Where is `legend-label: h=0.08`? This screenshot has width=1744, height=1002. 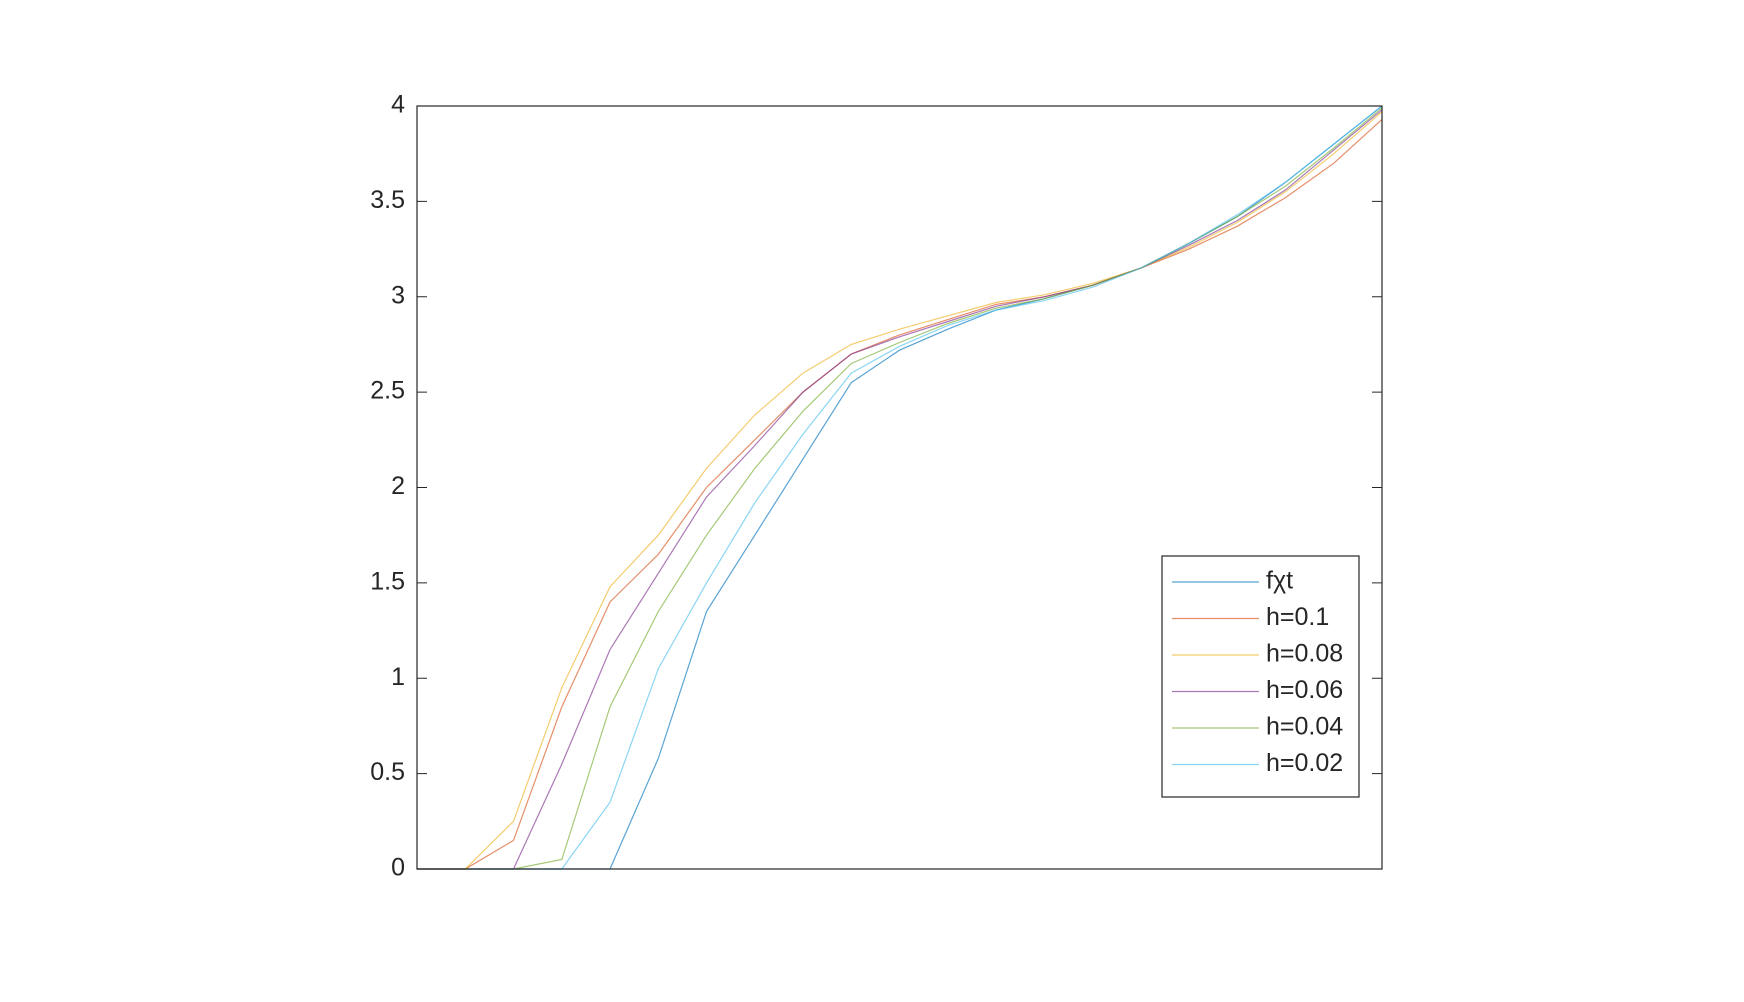
legend-label: h=0.08 is located at coordinates (1304, 654).